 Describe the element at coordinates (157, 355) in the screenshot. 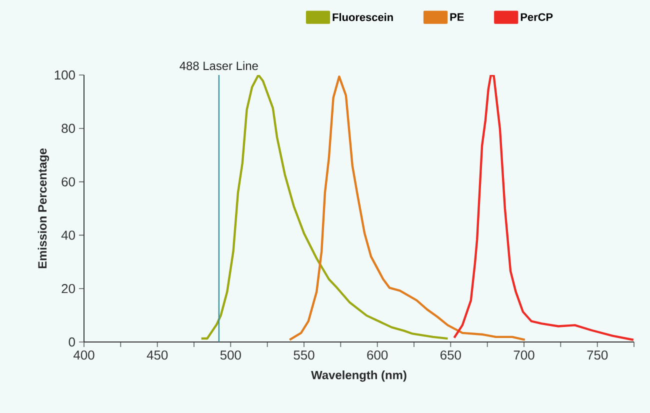

I see `x-tick-label: 450` at that location.